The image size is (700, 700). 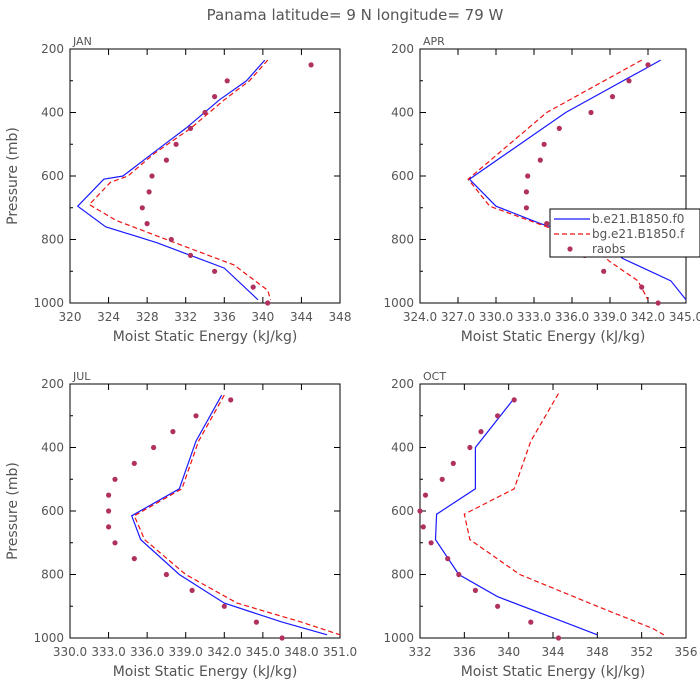 I want to click on legend-label: raobs, so click(x=609, y=249).